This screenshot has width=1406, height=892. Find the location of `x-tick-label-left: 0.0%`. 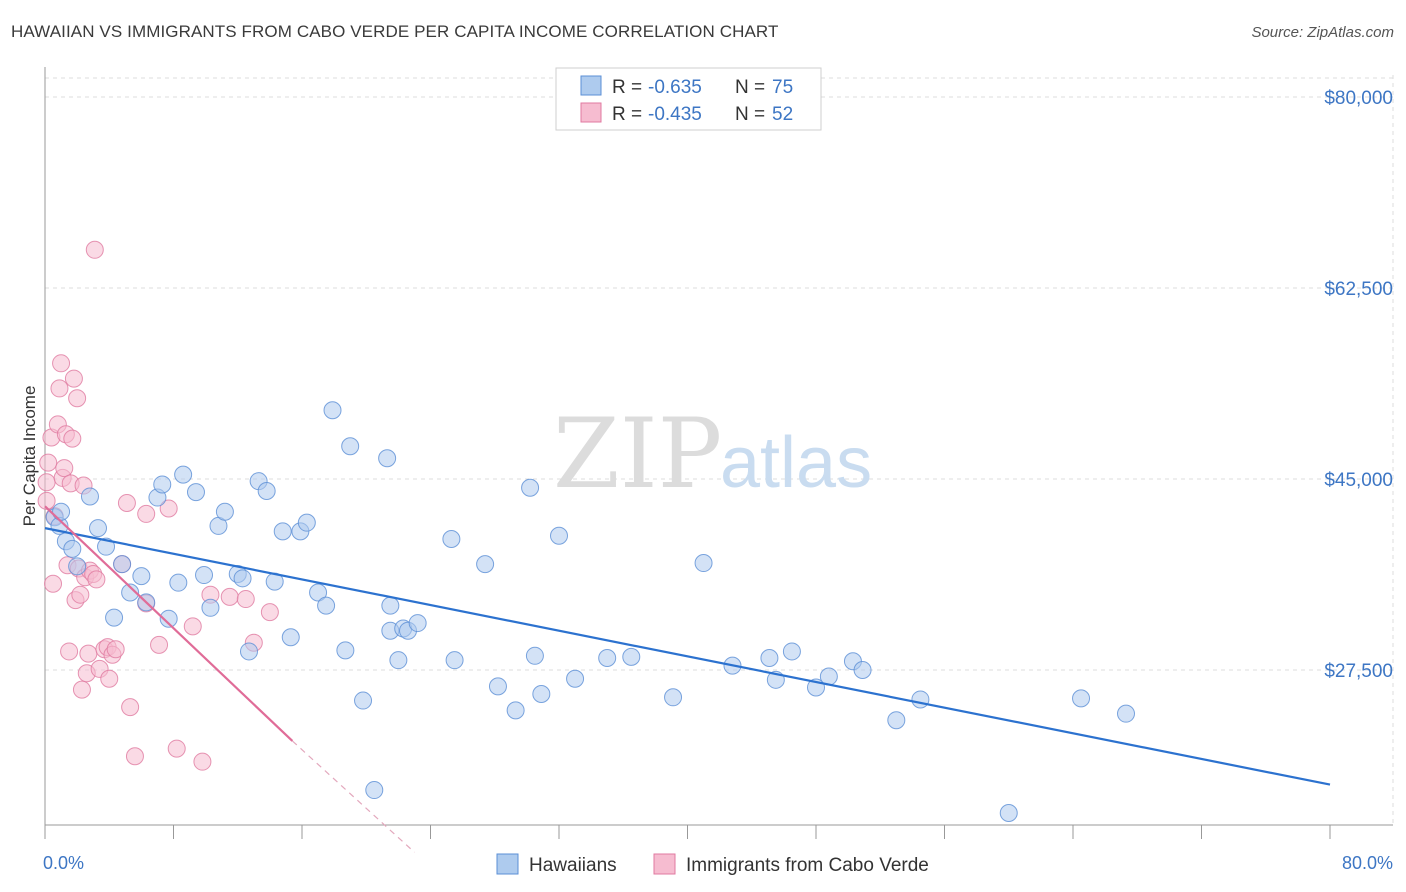

x-tick-label-left: 0.0% is located at coordinates (63, 863).